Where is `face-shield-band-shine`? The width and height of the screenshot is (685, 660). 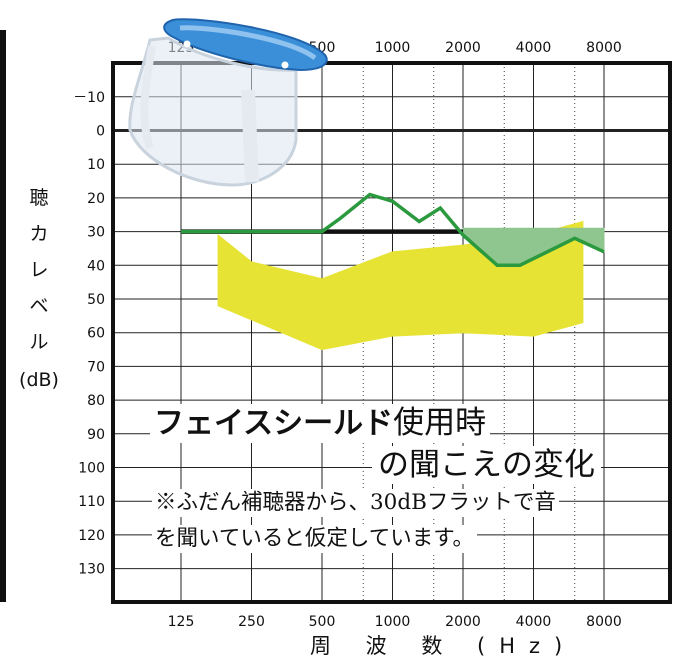 face-shield-band-shine is located at coordinates (248, 43).